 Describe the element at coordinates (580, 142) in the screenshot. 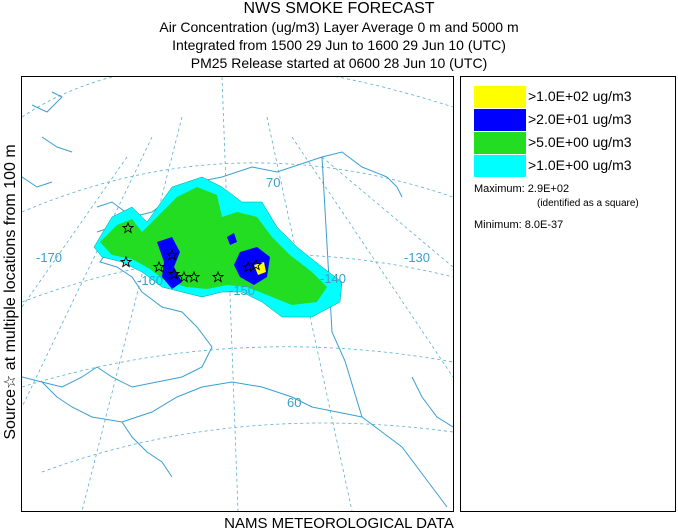

I see `legend-label: >5.0E+00 ug/m3` at that location.